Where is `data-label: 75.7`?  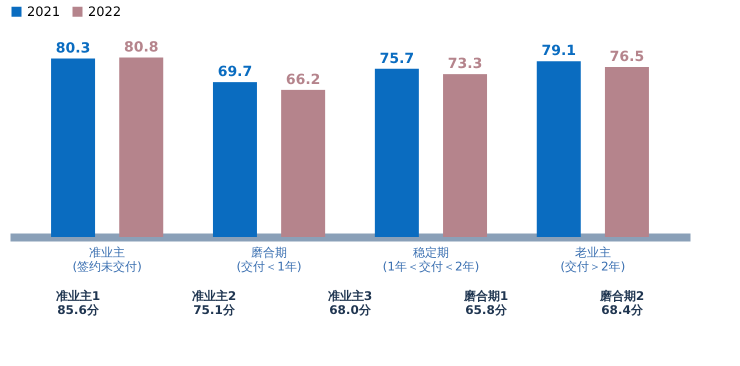 data-label: 75.7 is located at coordinates (397, 58).